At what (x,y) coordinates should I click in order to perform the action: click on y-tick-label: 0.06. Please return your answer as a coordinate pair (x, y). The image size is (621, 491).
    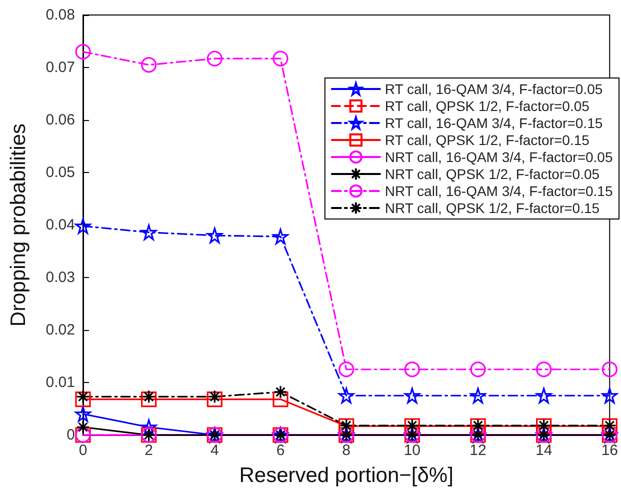
    Looking at the image, I should click on (60, 120).